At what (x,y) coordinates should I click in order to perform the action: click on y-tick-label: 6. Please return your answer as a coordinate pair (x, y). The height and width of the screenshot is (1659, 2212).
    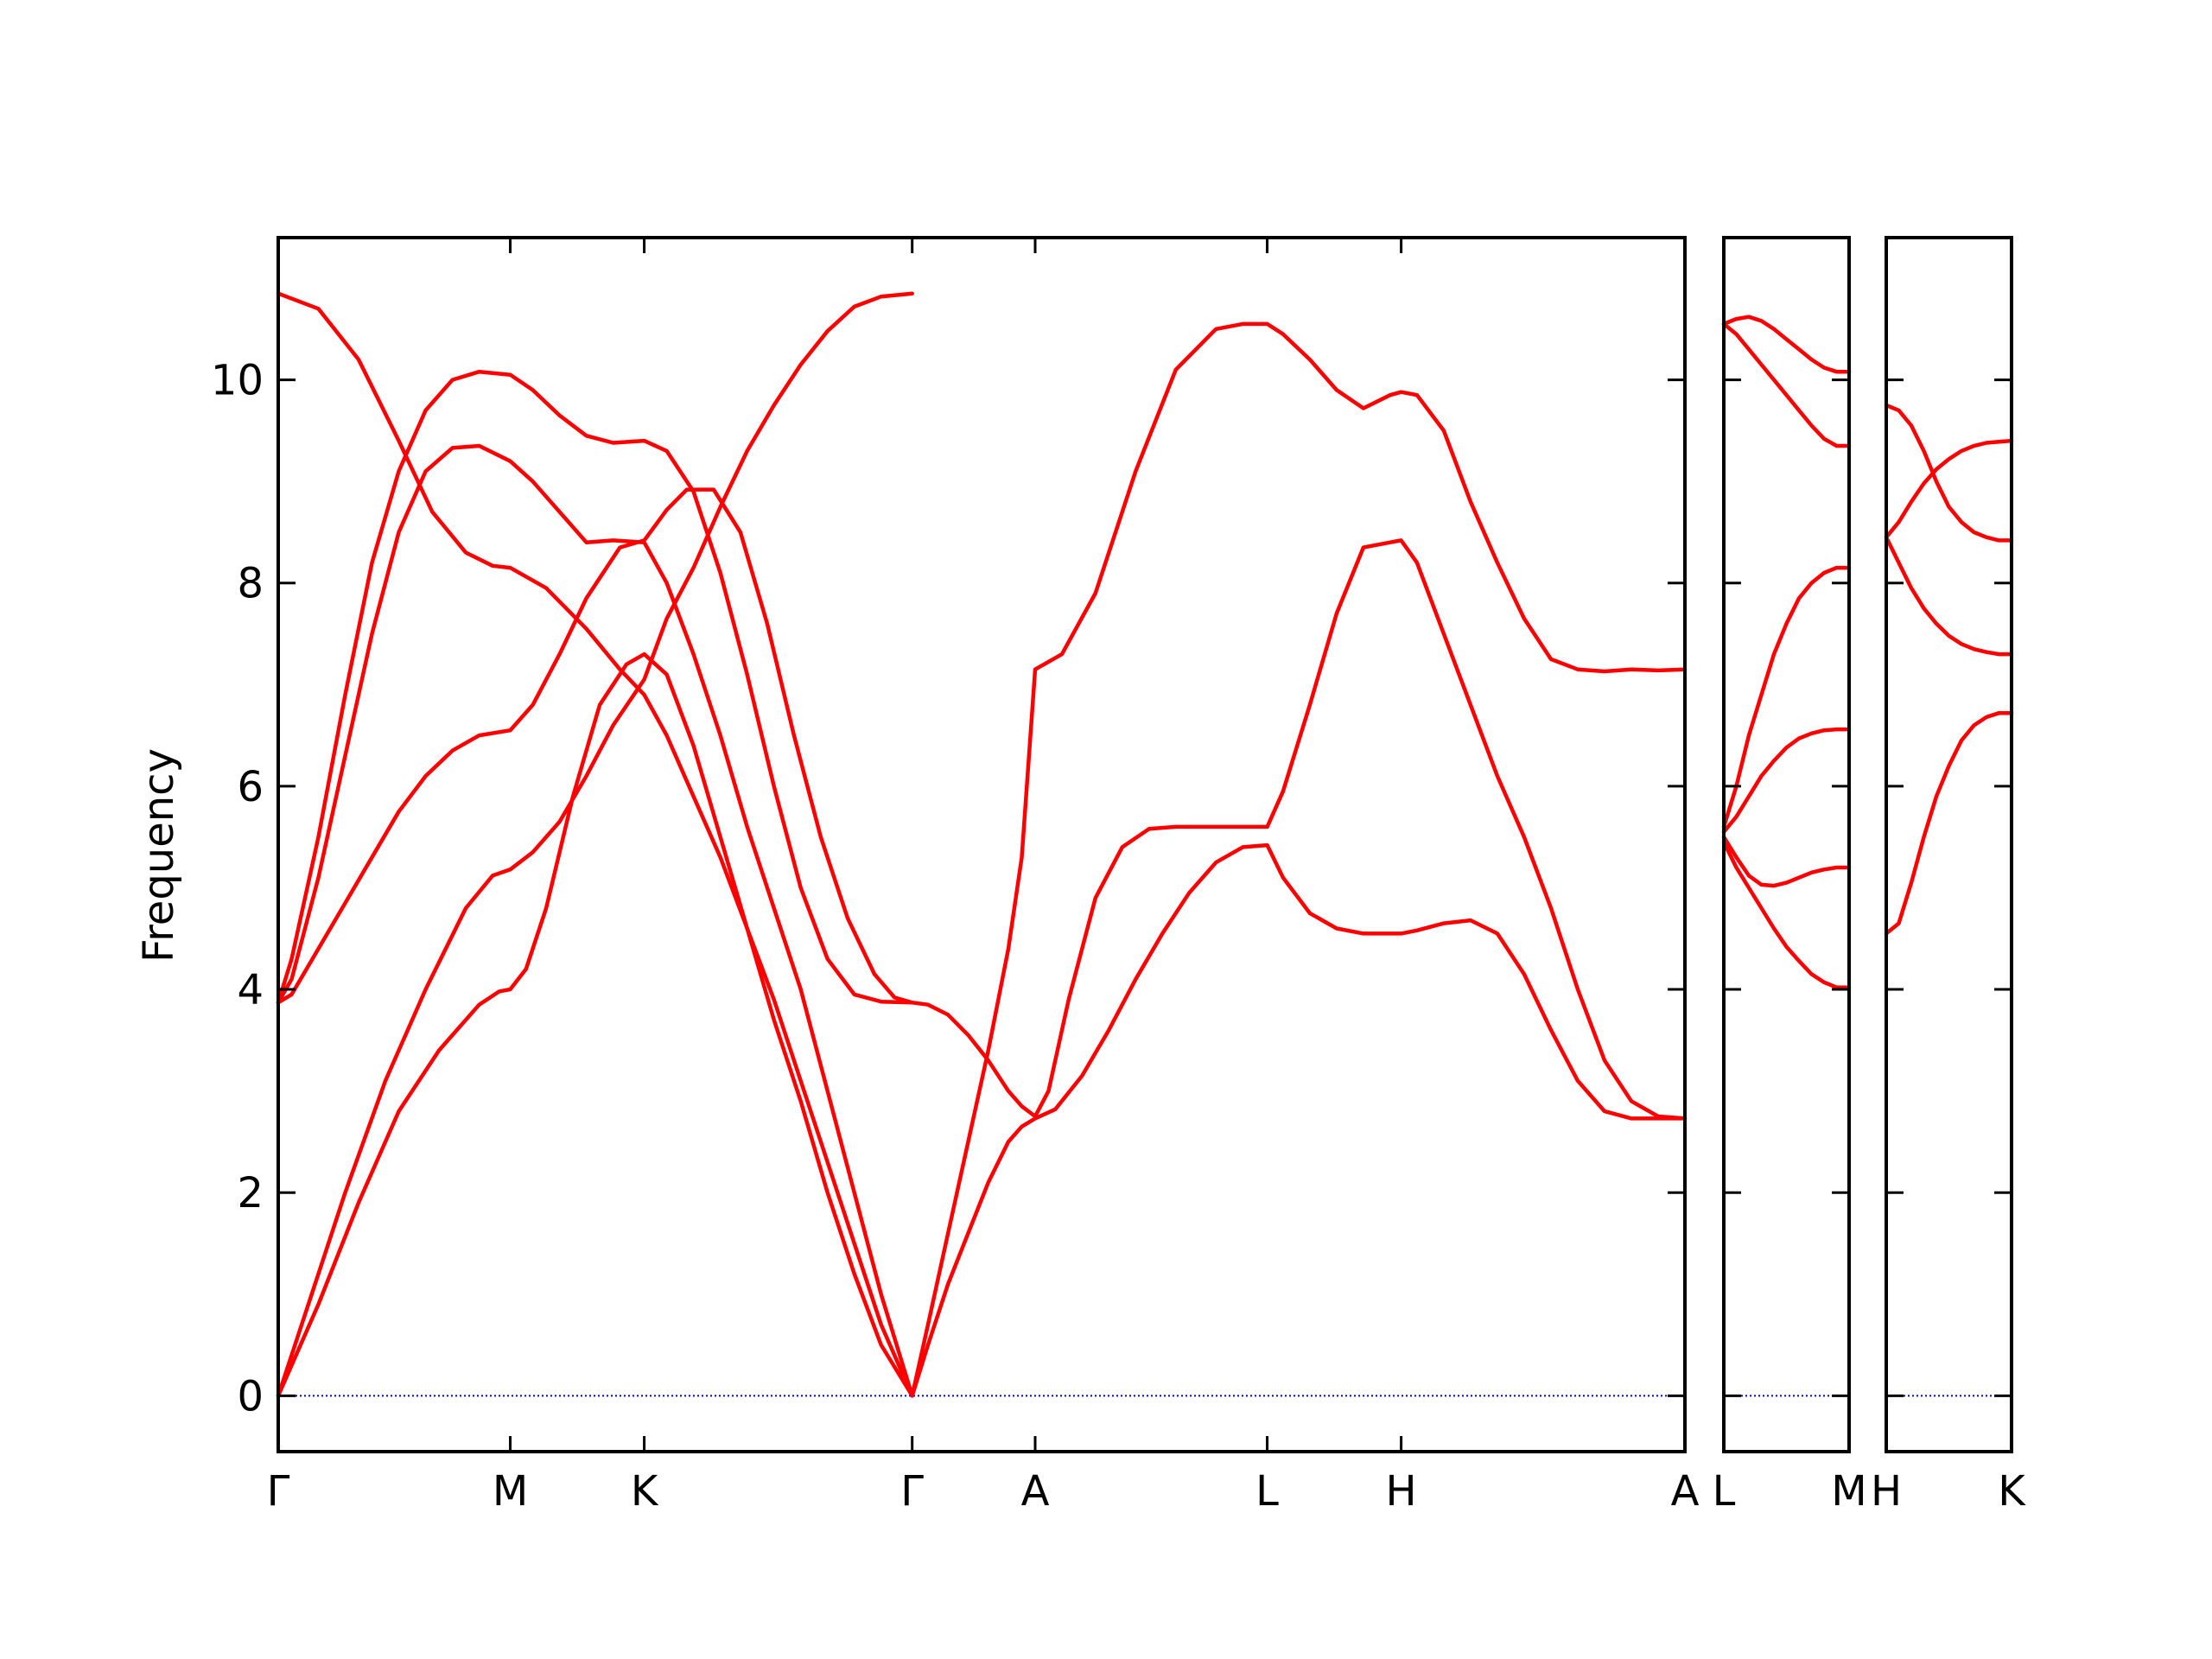
    Looking at the image, I should click on (250, 787).